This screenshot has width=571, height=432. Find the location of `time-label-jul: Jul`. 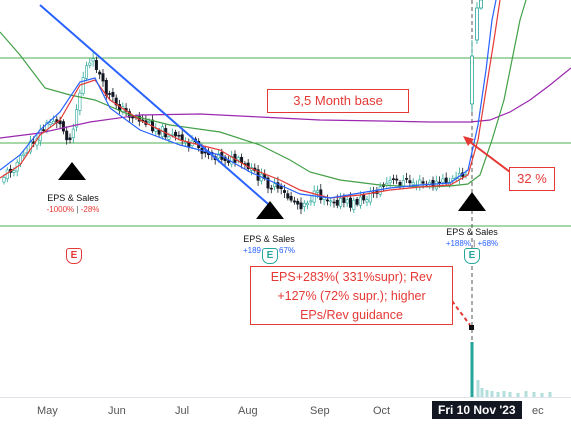

time-label-jul: Jul is located at coordinates (182, 411).